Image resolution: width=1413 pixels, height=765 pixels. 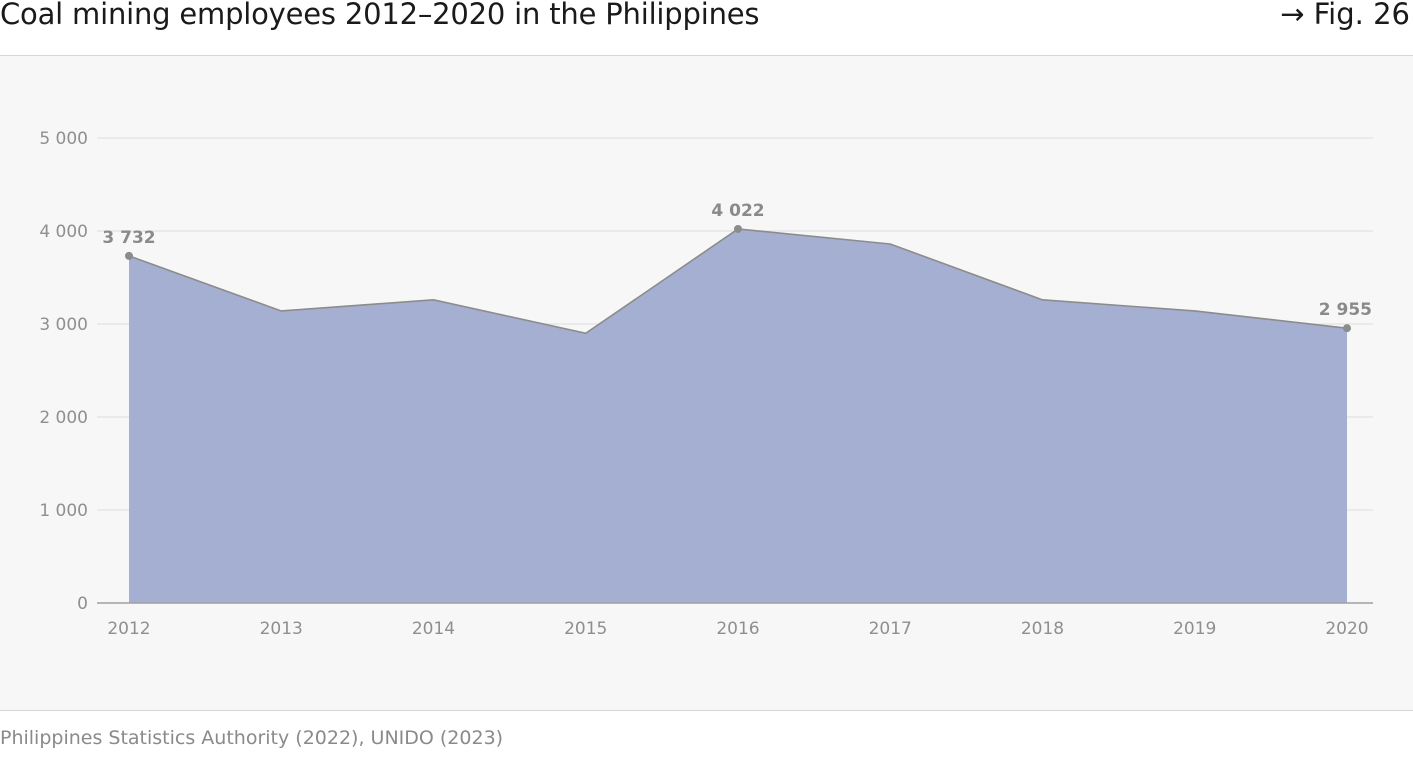 What do you see at coordinates (63, 511) in the screenshot?
I see `y-tick-label: 1 000` at bounding box center [63, 511].